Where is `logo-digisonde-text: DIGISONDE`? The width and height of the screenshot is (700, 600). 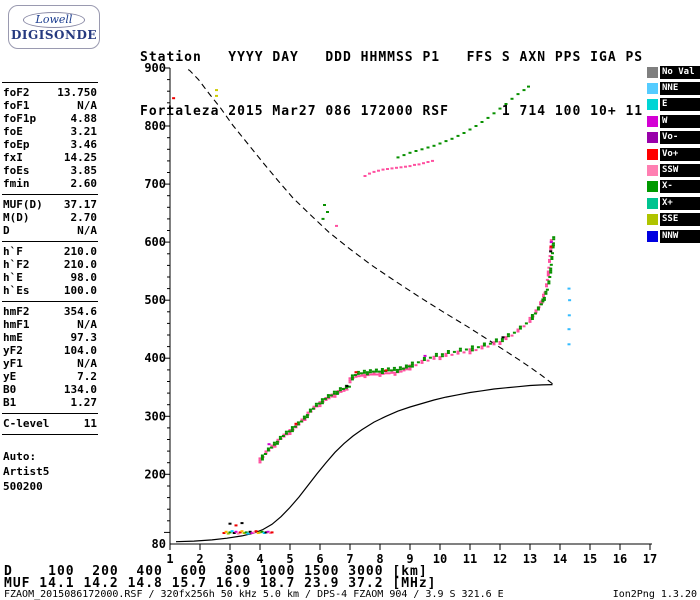
logo-digisonde-text: DIGISONDE is located at coordinates (54, 34).